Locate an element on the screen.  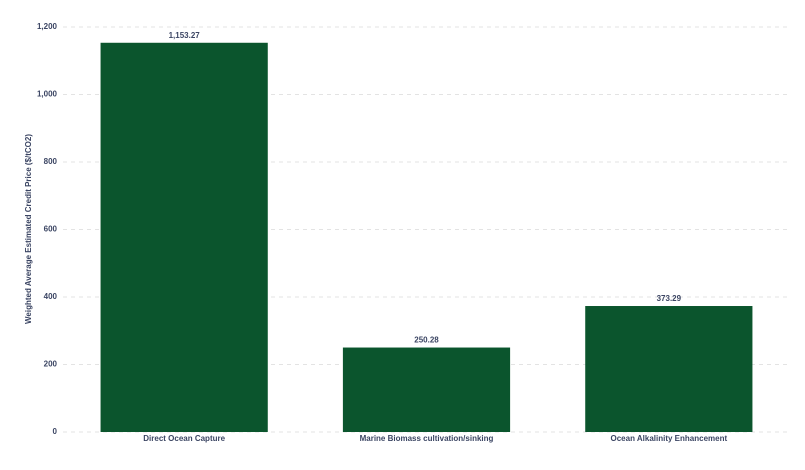
y-tick-label: 0 is located at coordinates (55, 431).